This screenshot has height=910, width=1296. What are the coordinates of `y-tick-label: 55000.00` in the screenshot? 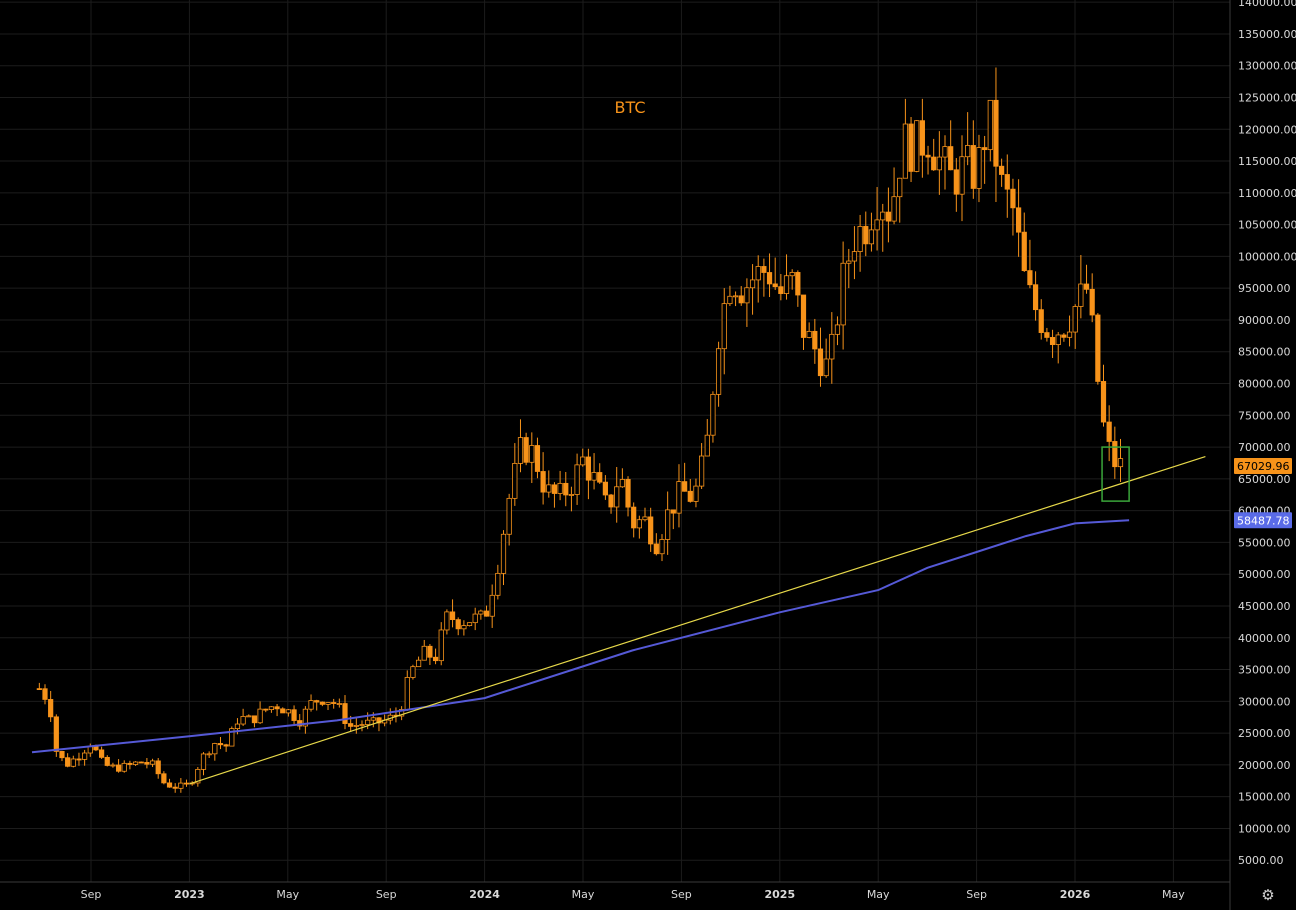 It's located at (1264, 542).